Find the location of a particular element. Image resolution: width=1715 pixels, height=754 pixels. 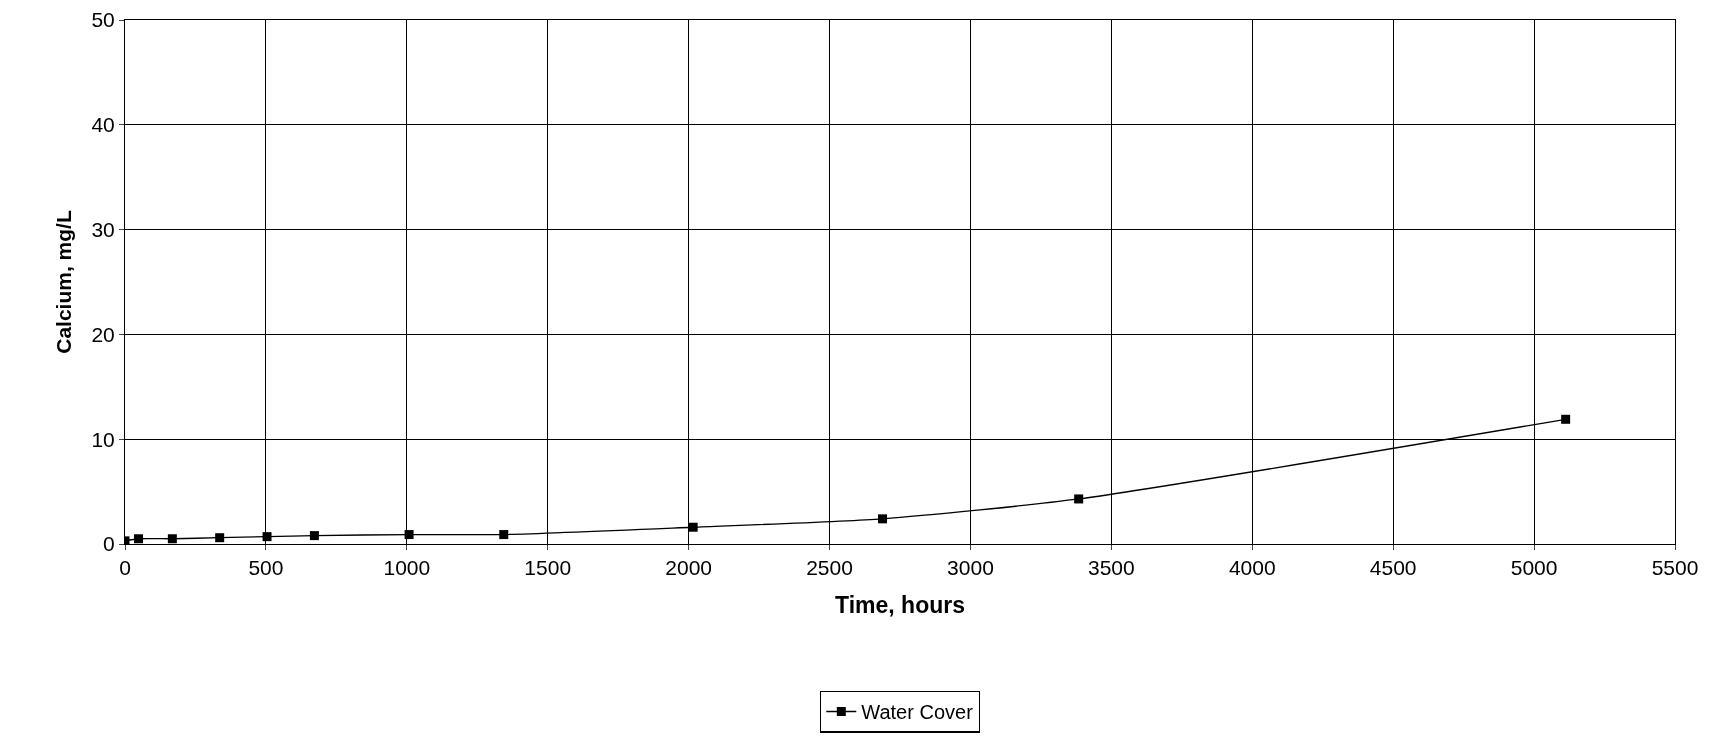

legend-label: Water Cover is located at coordinates (917, 712).